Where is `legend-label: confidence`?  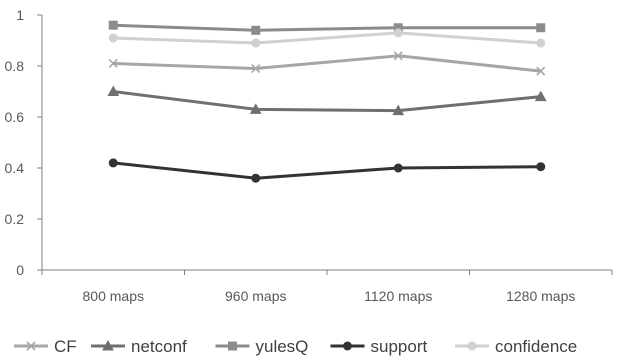
legend-label: confidence is located at coordinates (536, 346).